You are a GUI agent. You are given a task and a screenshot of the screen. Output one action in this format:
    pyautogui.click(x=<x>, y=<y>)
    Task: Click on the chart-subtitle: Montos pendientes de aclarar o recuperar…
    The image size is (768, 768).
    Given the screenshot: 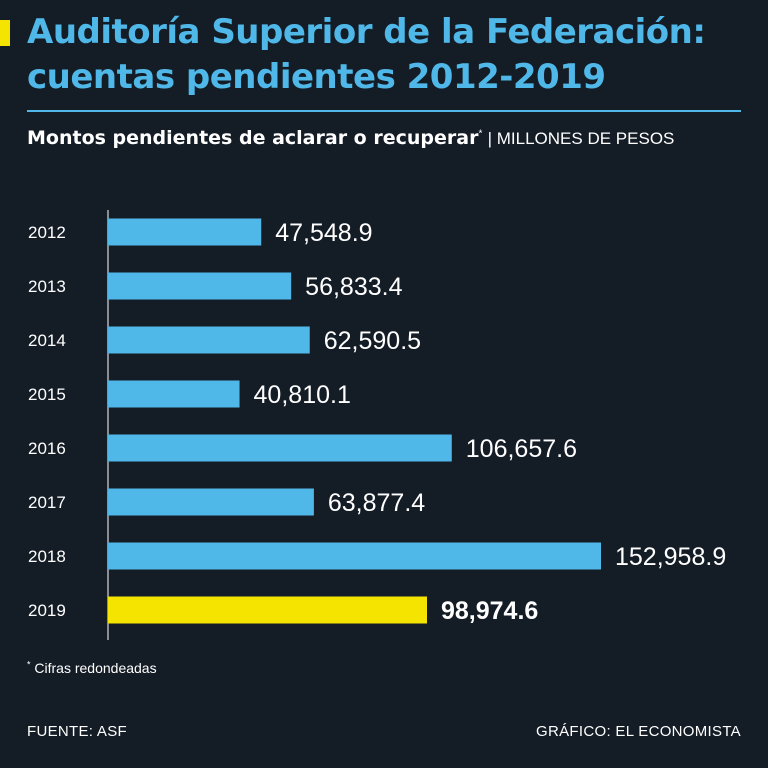 What is the action you would take?
    pyautogui.click(x=377, y=138)
    